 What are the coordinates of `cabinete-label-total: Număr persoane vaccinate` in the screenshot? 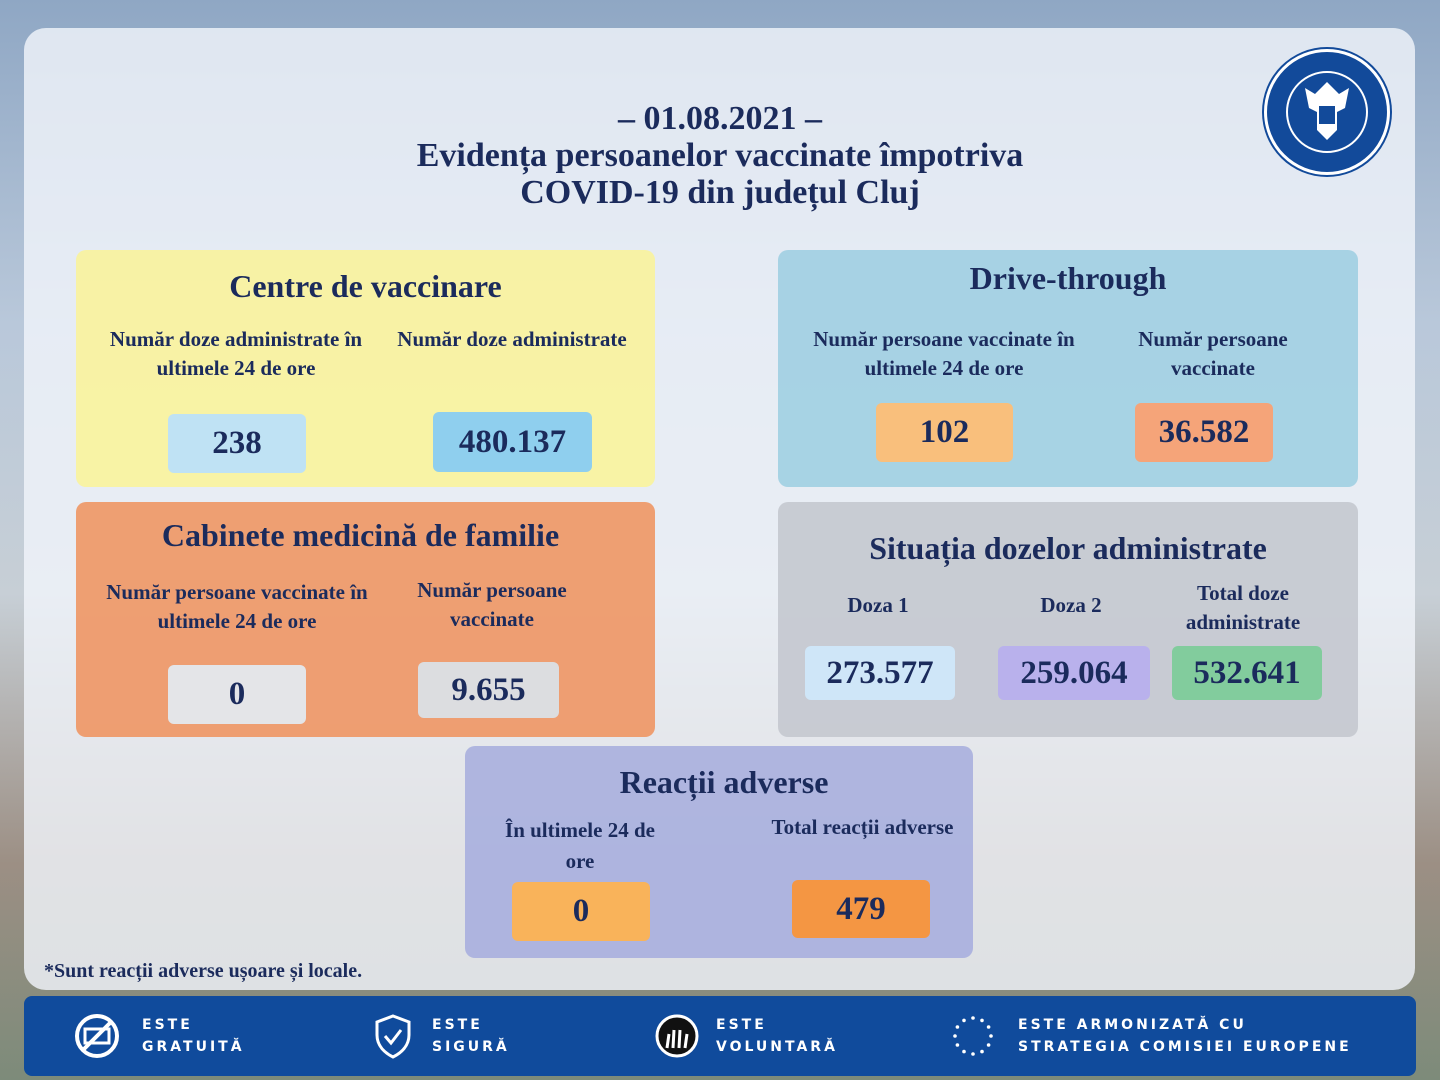 It's located at (492, 604).